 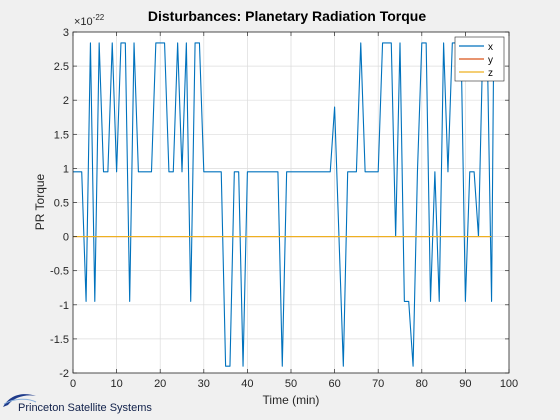 What do you see at coordinates (204, 384) in the screenshot?
I see `x-tick-label: 30` at bounding box center [204, 384].